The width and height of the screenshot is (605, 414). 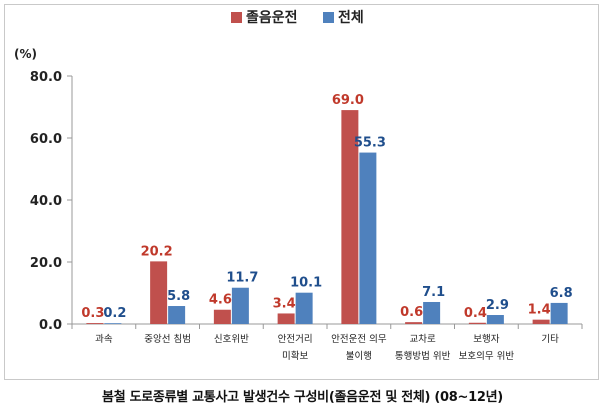 I want to click on x-tick-label: 중앙선 침범, so click(x=167, y=339).